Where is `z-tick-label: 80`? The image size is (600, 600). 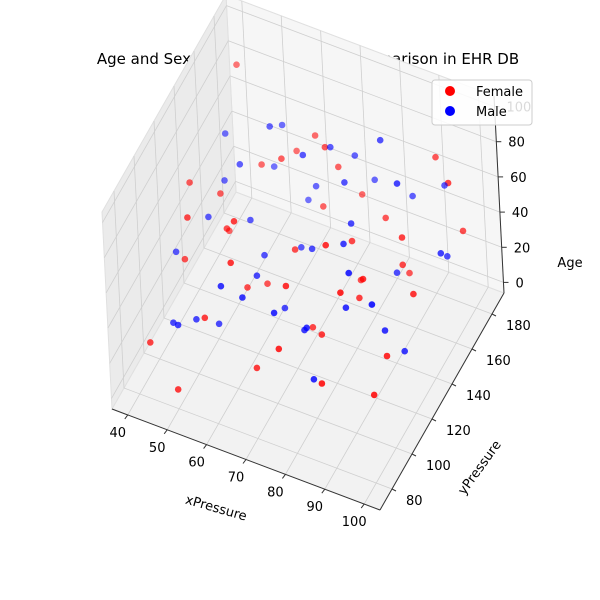 z-tick-label: 80 is located at coordinates (516, 143).